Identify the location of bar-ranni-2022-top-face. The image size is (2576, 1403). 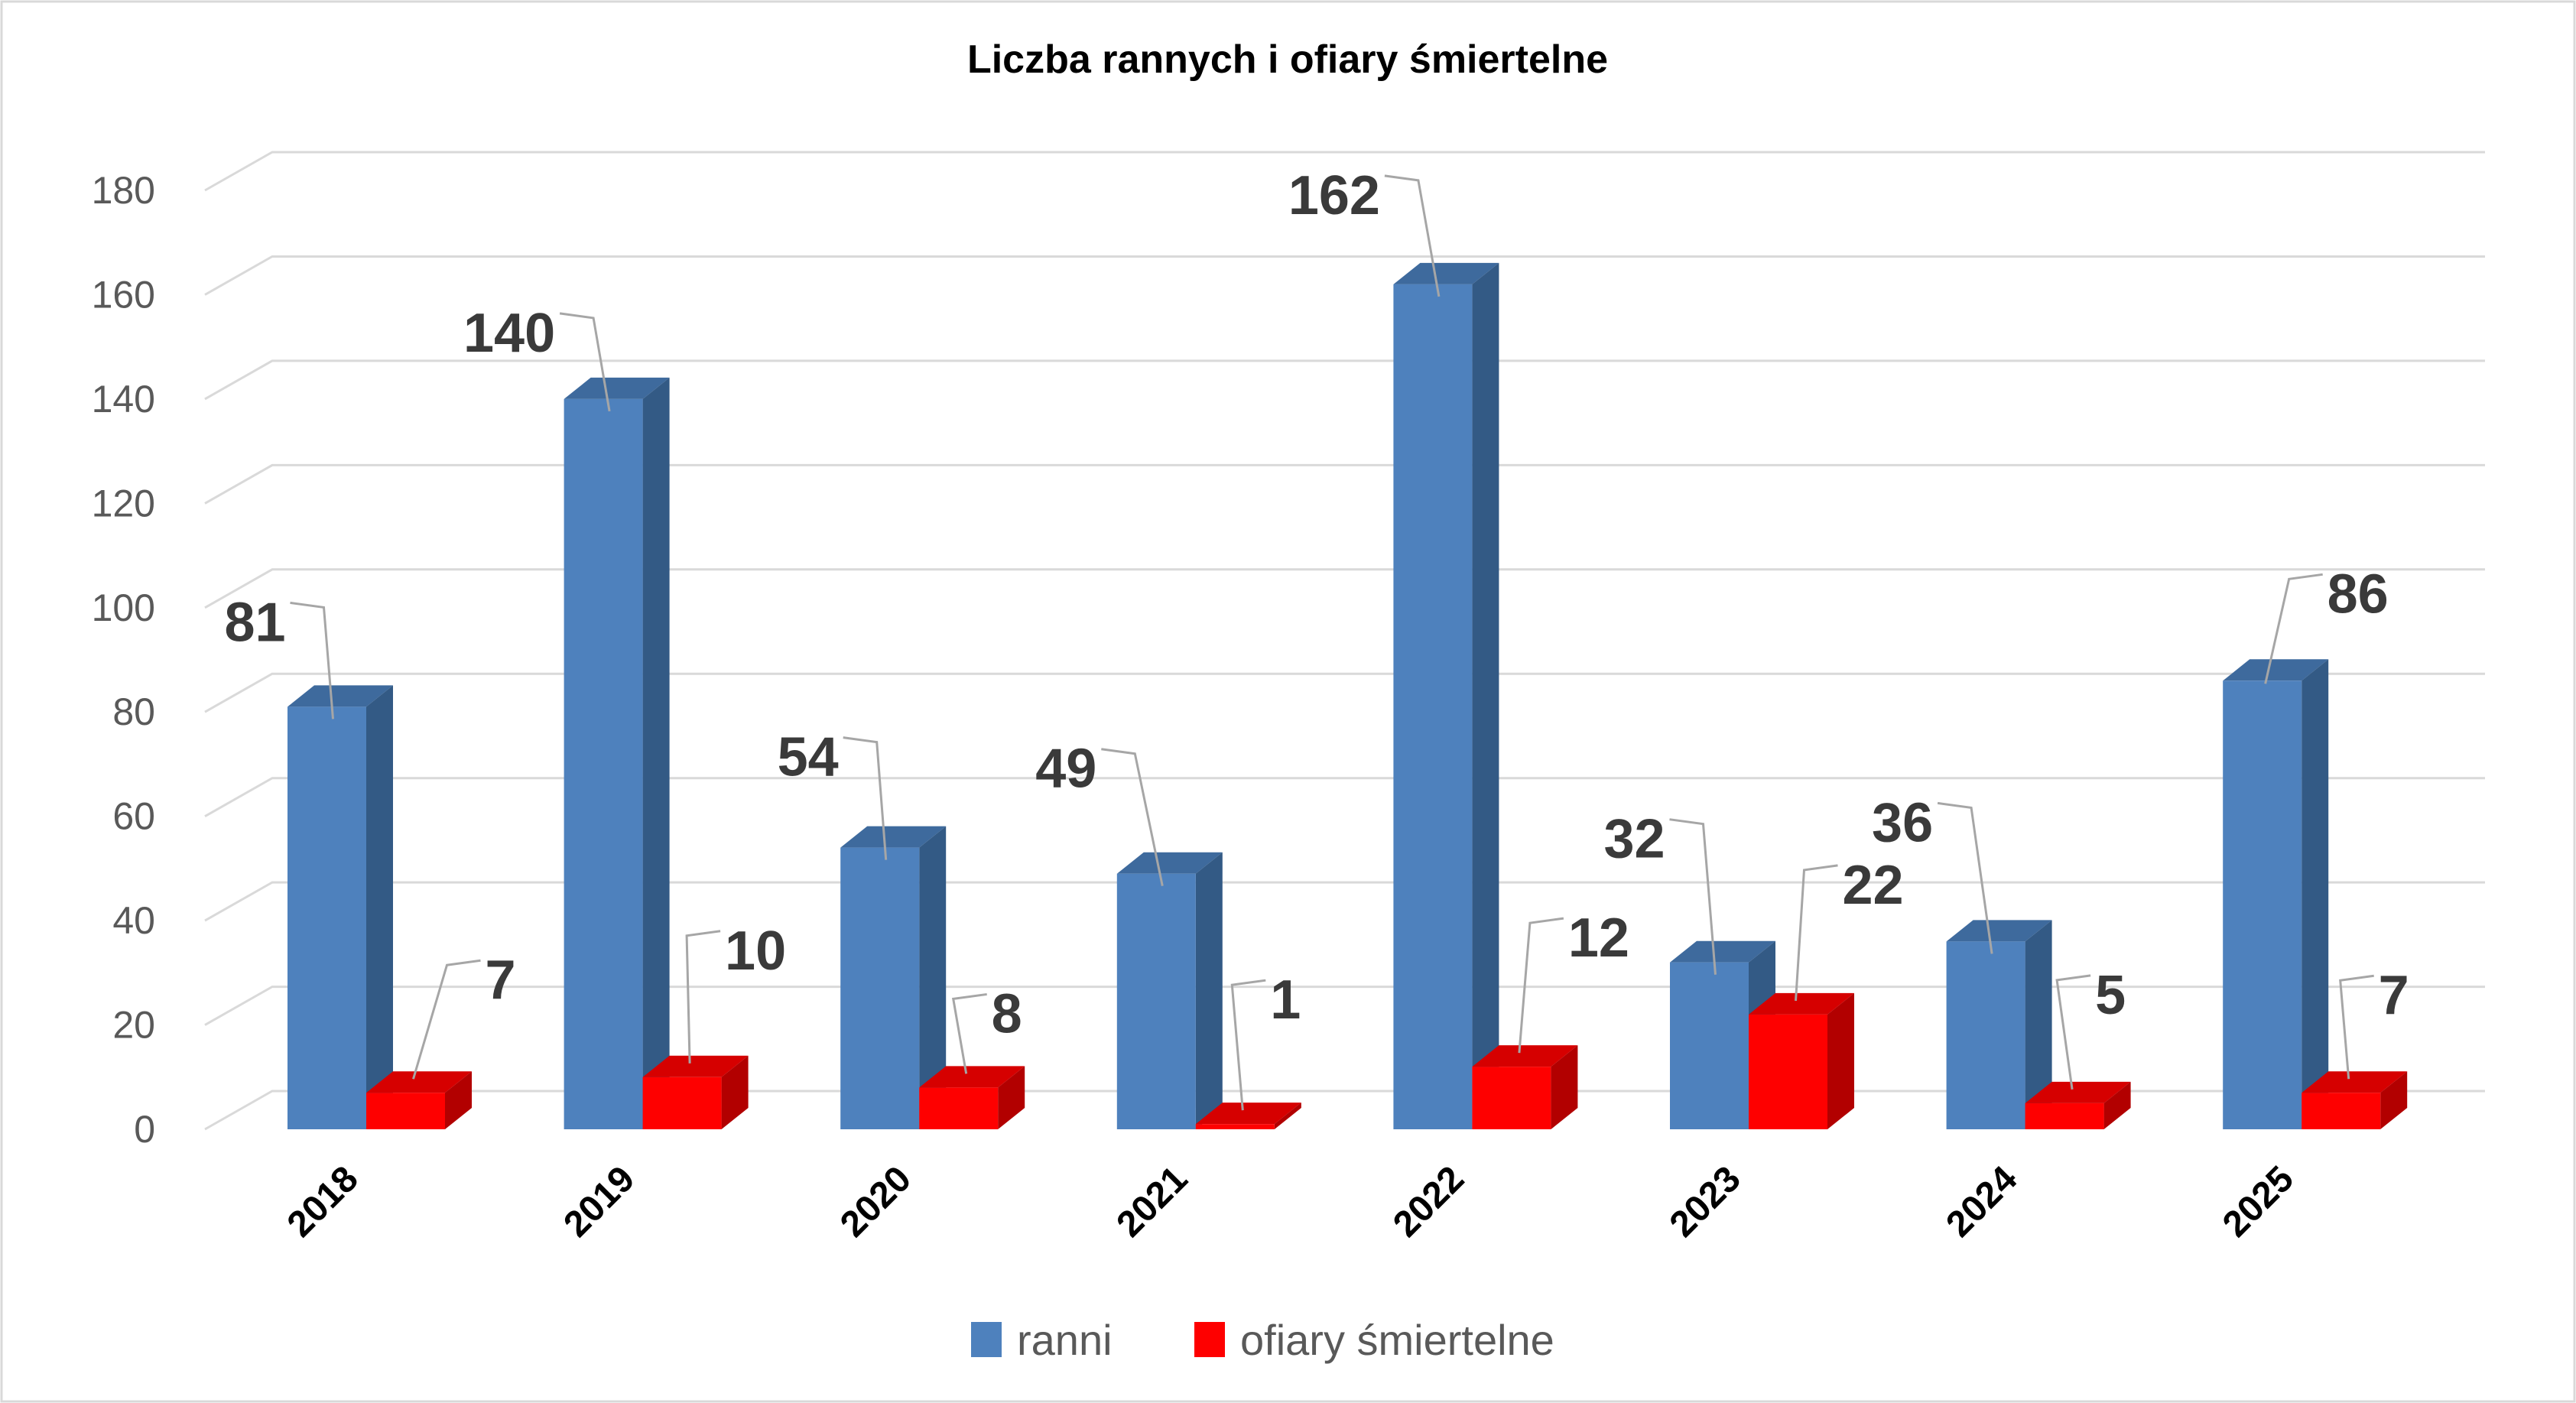
(1446, 273).